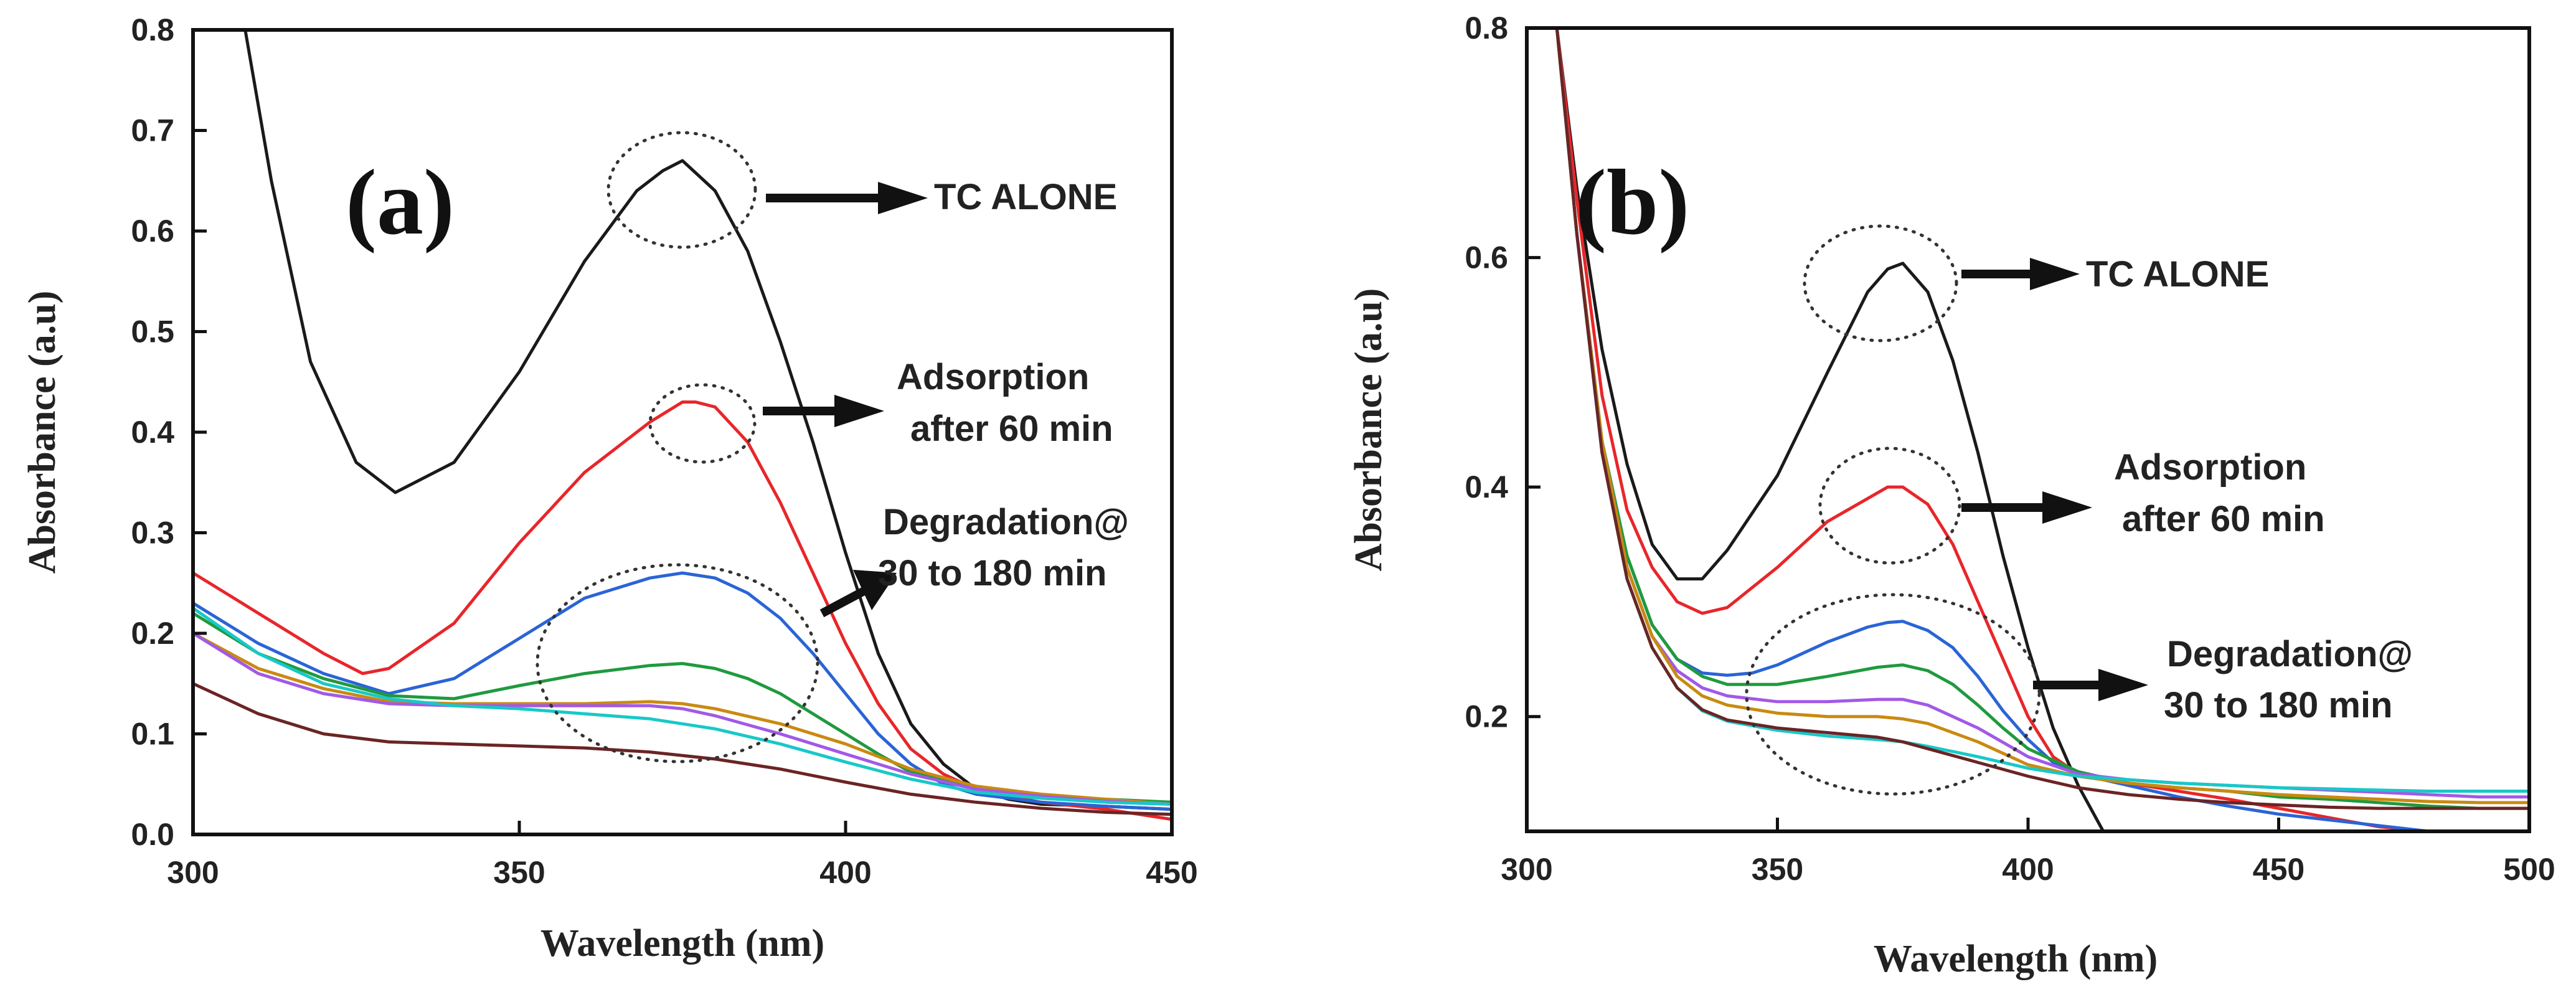 The height and width of the screenshot is (992, 2576). What do you see at coordinates (1777, 869) in the screenshot?
I see `x-tick-label-b: 350` at bounding box center [1777, 869].